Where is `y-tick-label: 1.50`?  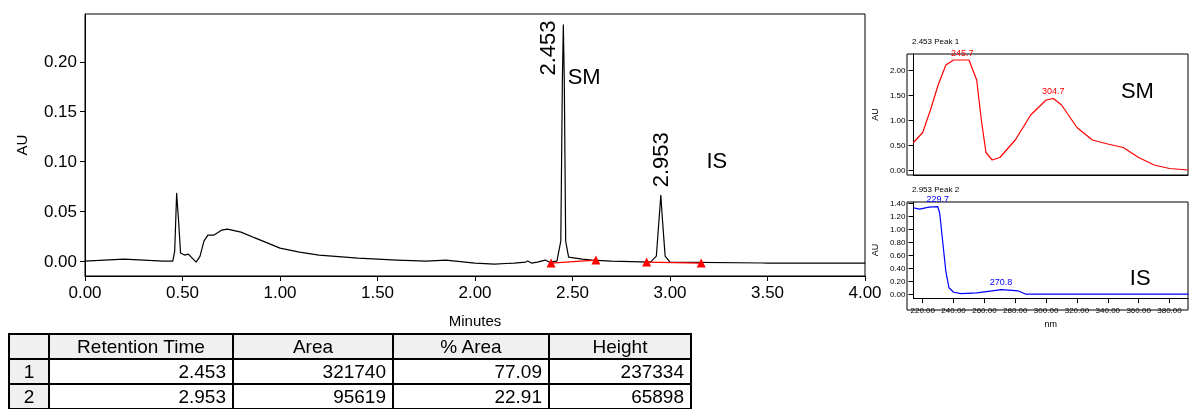
y-tick-label: 1.50 is located at coordinates (898, 95).